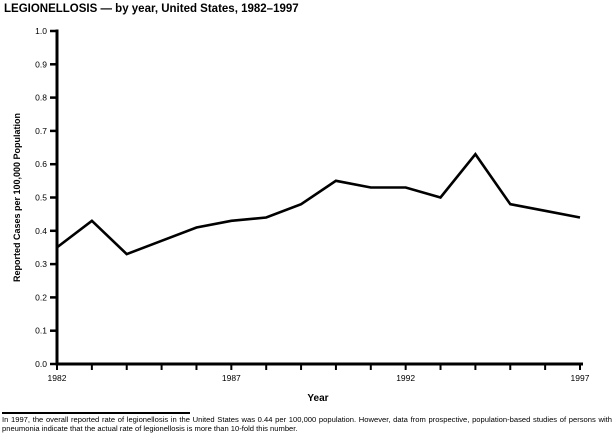  Describe the element at coordinates (580, 378) in the screenshot. I see `x-tick-label: 1997` at that location.